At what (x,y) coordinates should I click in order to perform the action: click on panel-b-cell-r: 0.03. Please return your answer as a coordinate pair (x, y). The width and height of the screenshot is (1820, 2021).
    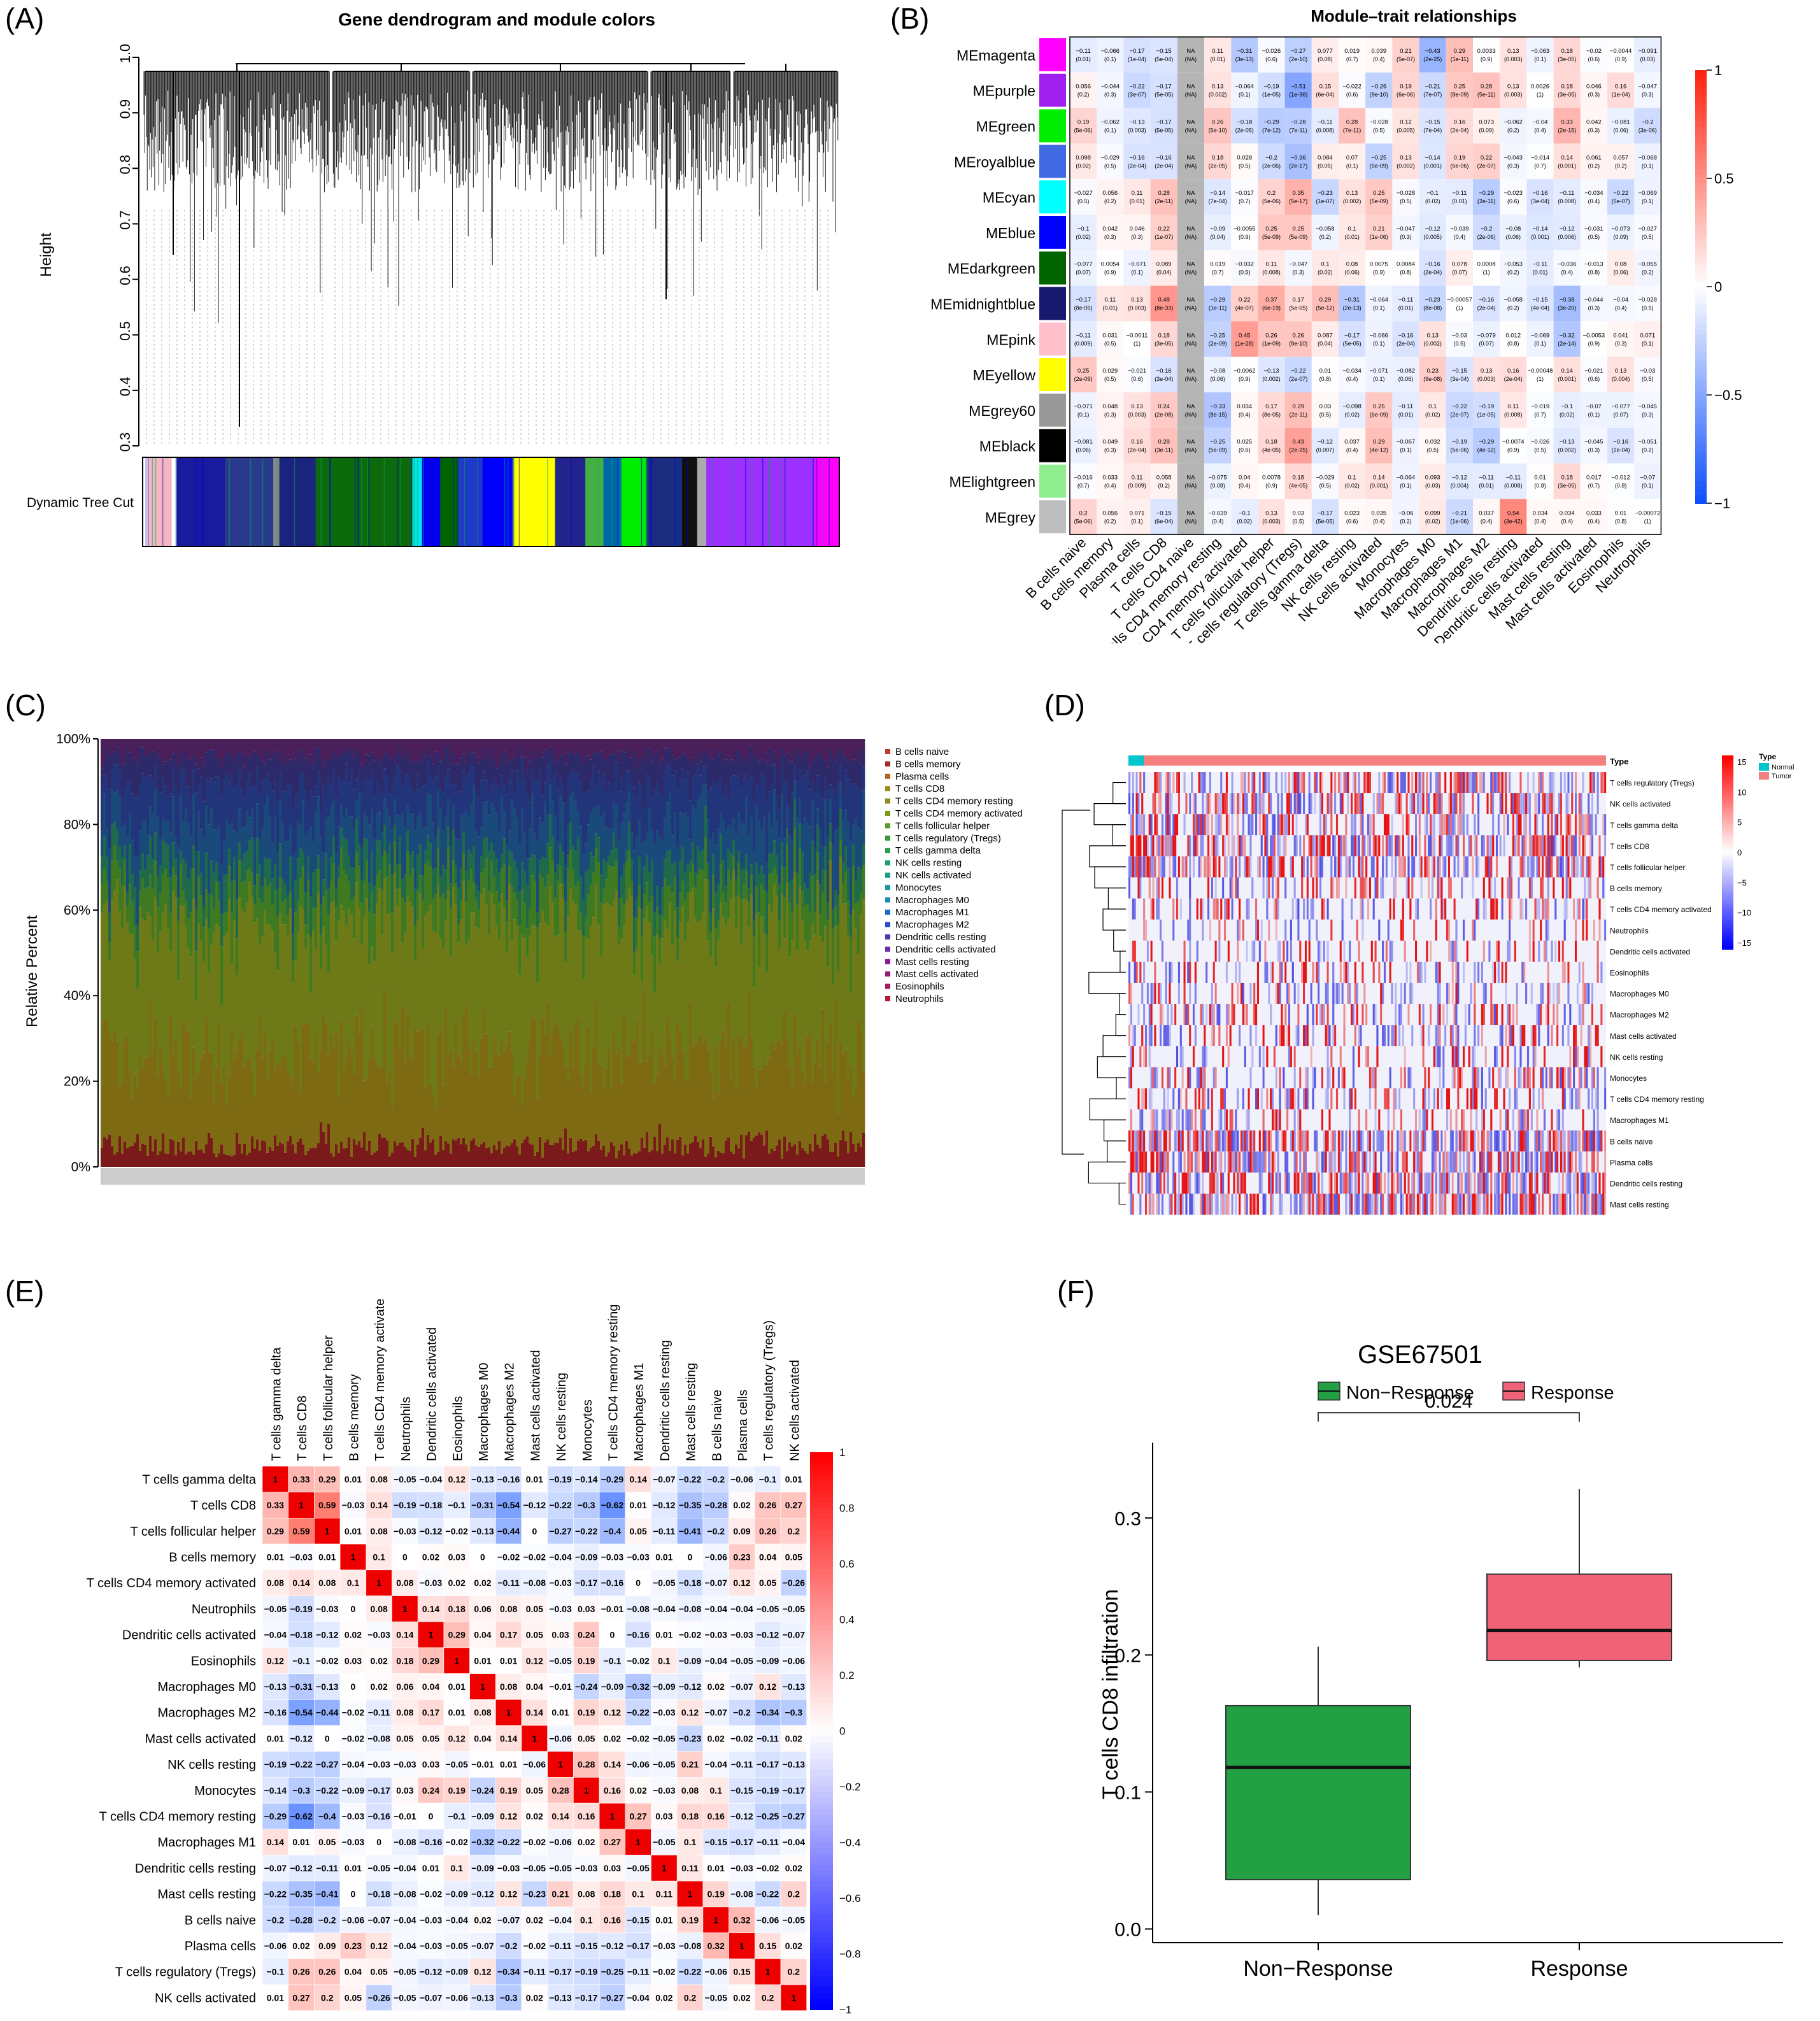
    Looking at the image, I should click on (1298, 513).